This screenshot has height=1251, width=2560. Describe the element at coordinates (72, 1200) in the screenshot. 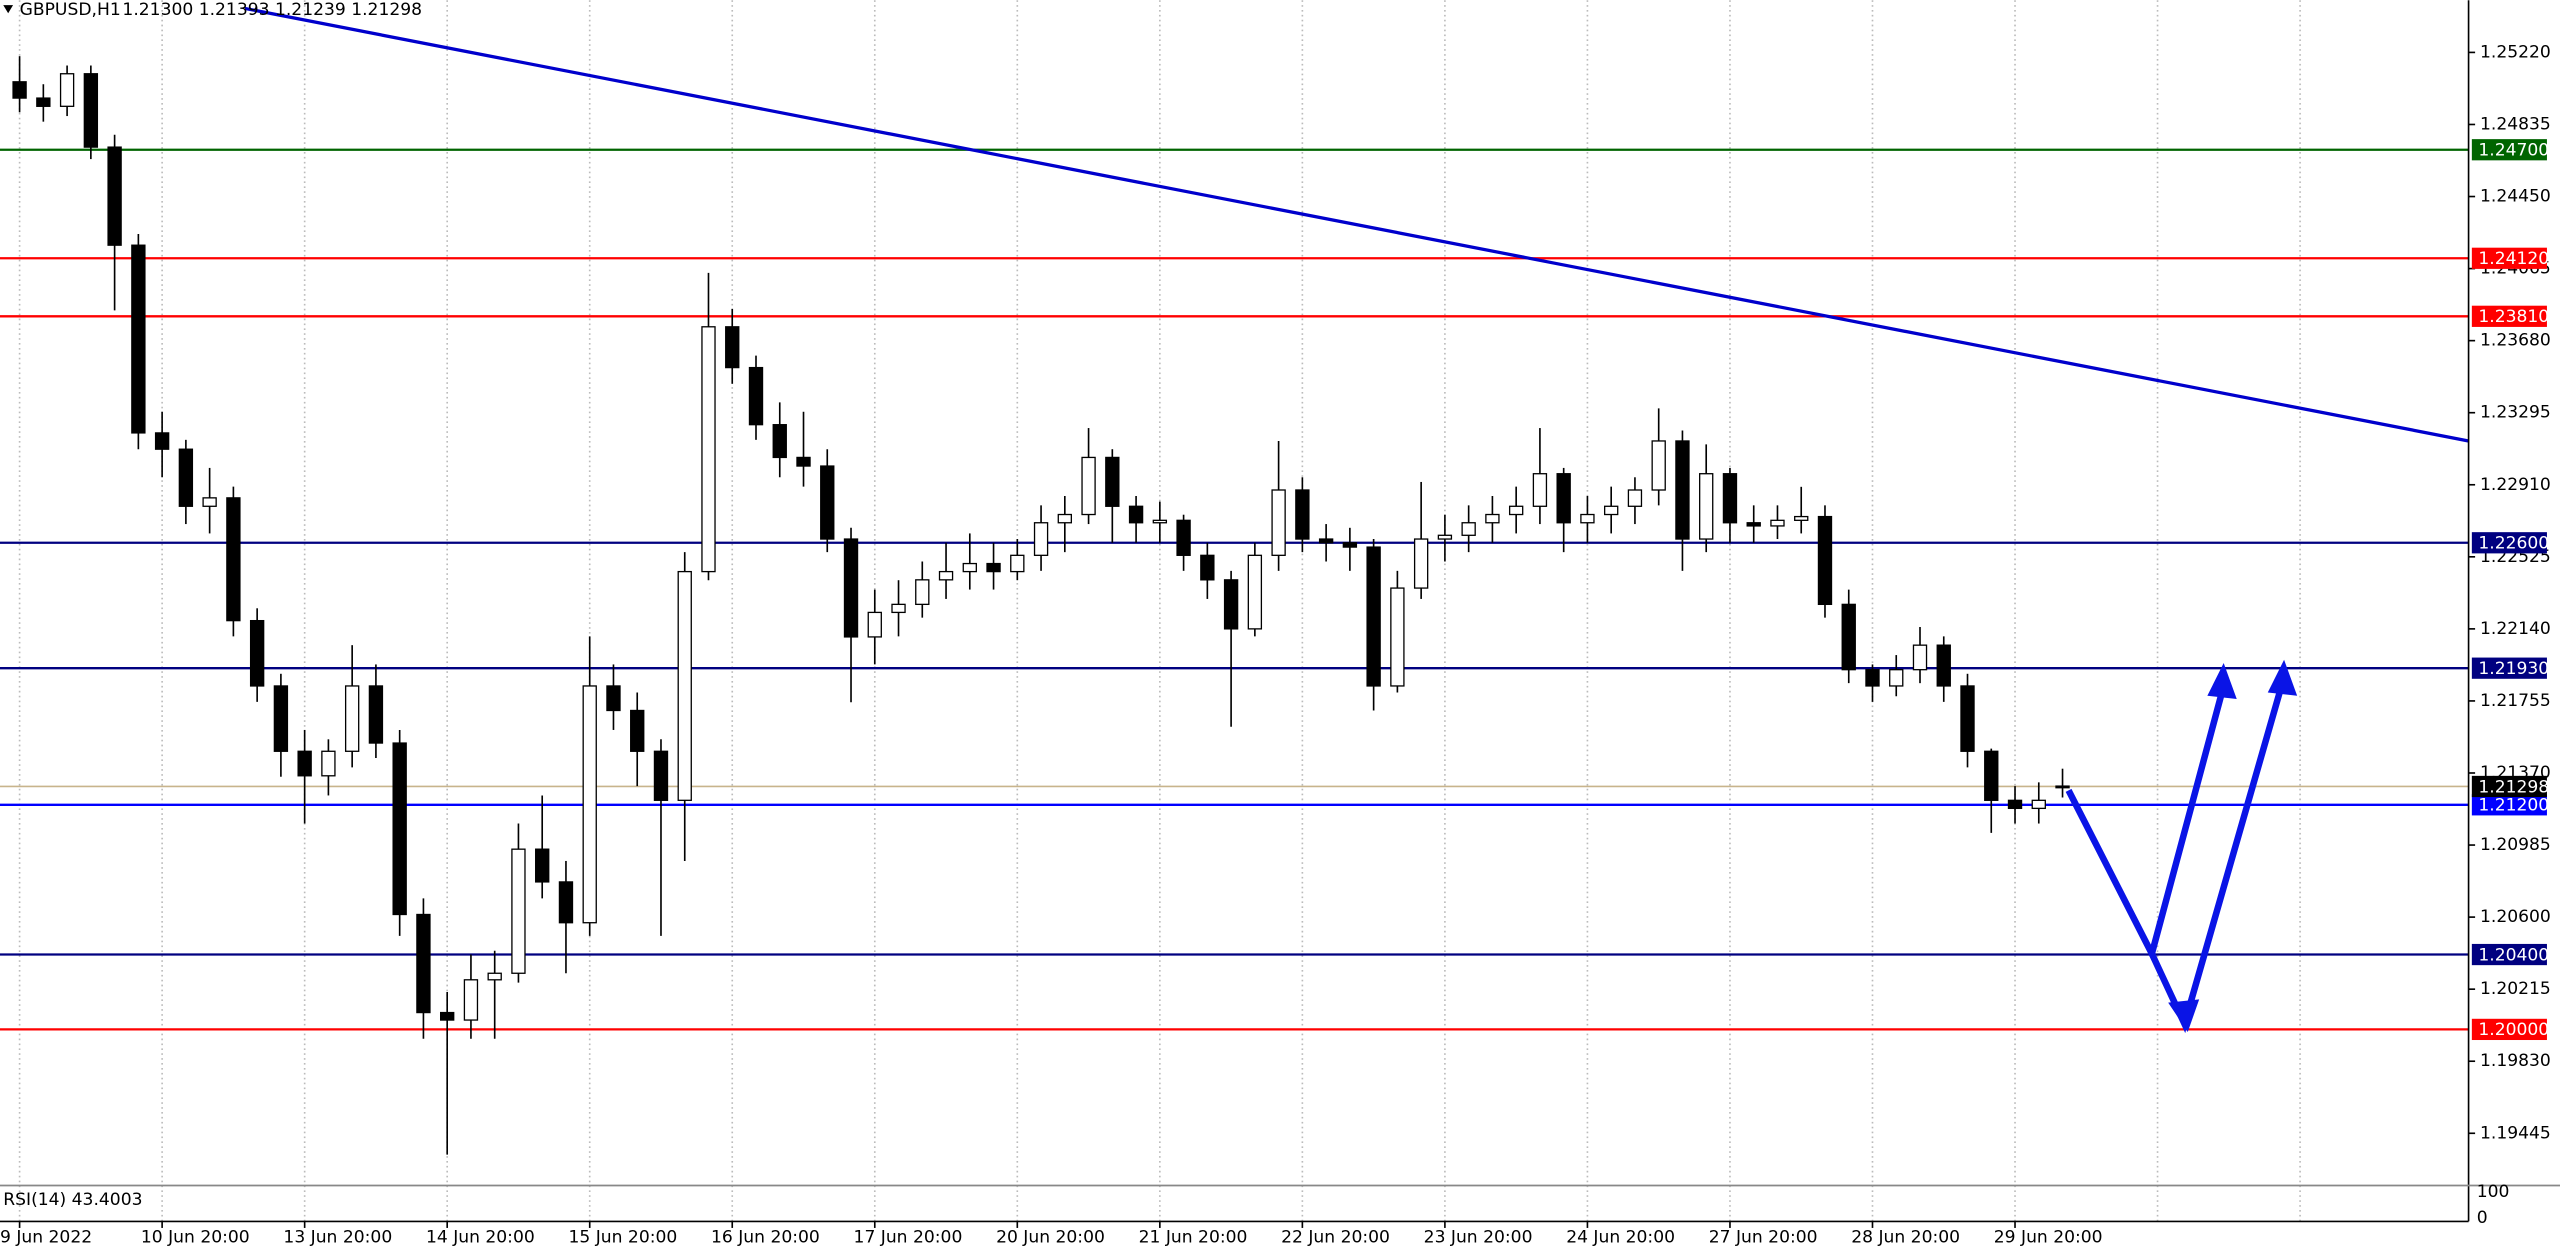

I see `rsi-label: RSI(14) 43.4003` at that location.